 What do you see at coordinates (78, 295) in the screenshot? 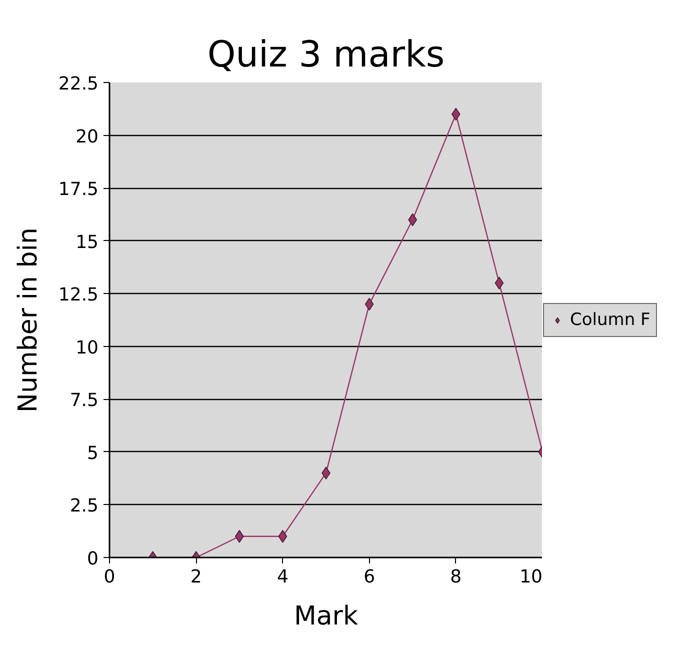
I see `y-tick-label: 12.5` at bounding box center [78, 295].